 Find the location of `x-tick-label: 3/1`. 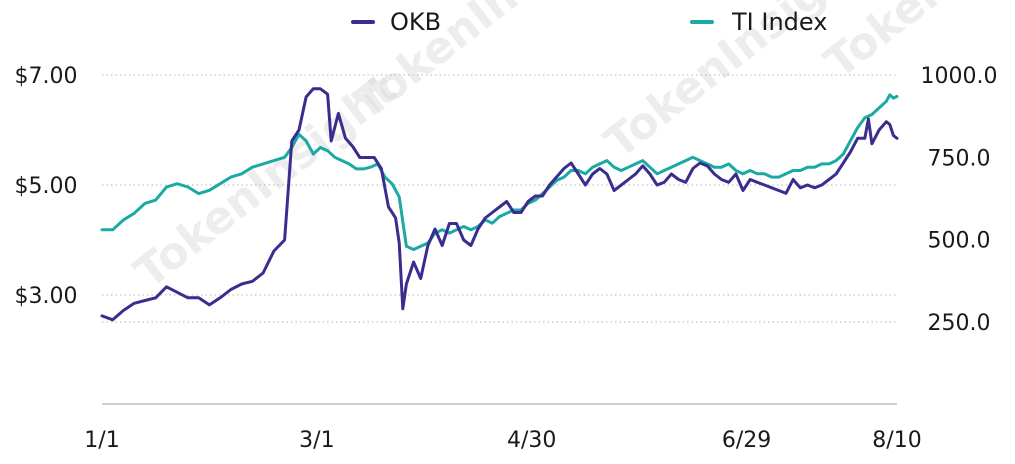

x-tick-label: 3/1 is located at coordinates (316, 440).